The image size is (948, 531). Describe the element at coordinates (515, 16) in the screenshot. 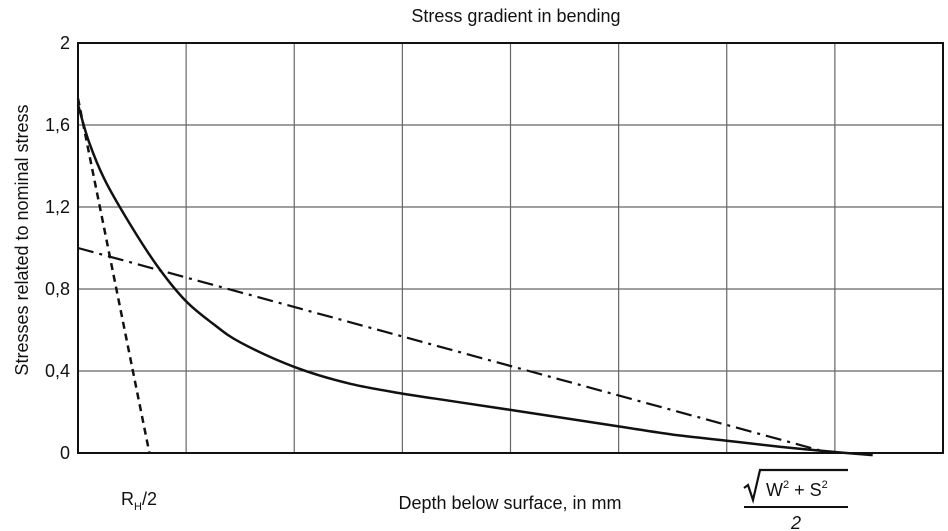

I see `chart-title: Stress gradient in bending` at that location.